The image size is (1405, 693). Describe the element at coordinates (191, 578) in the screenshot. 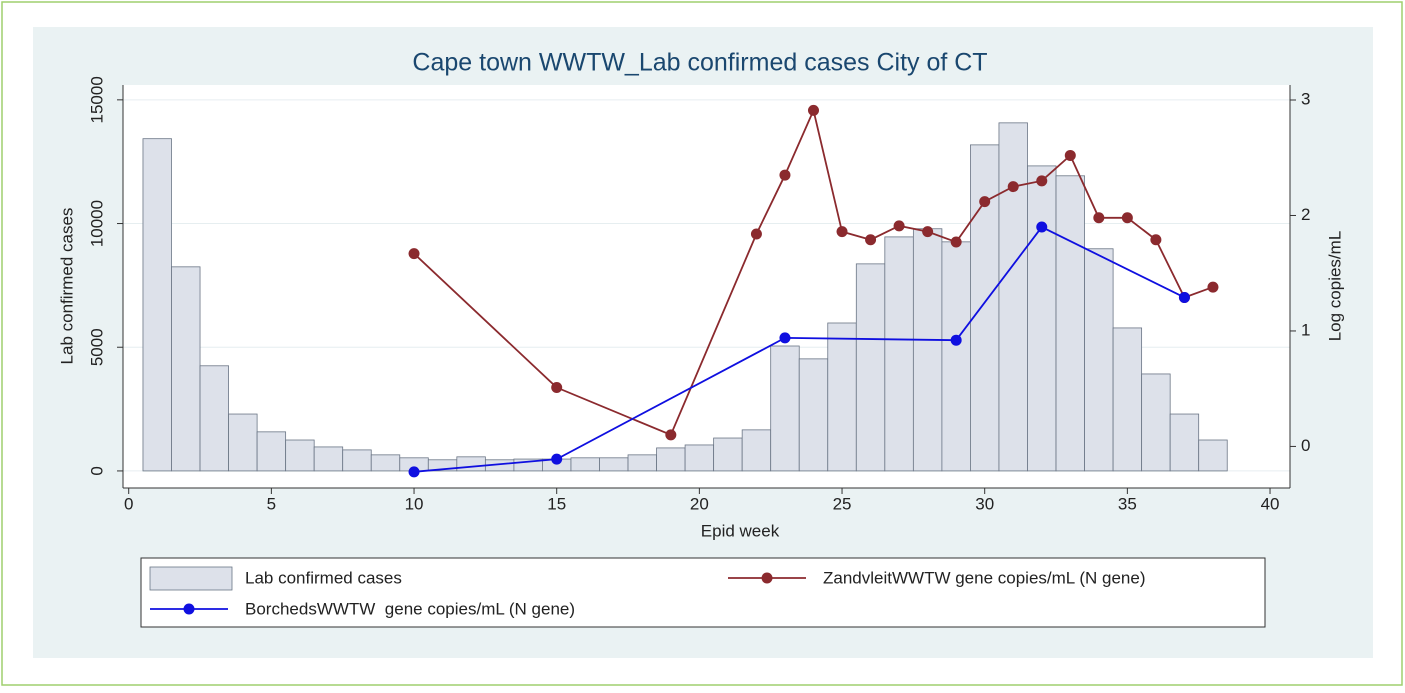

I see `legend-swatch` at that location.